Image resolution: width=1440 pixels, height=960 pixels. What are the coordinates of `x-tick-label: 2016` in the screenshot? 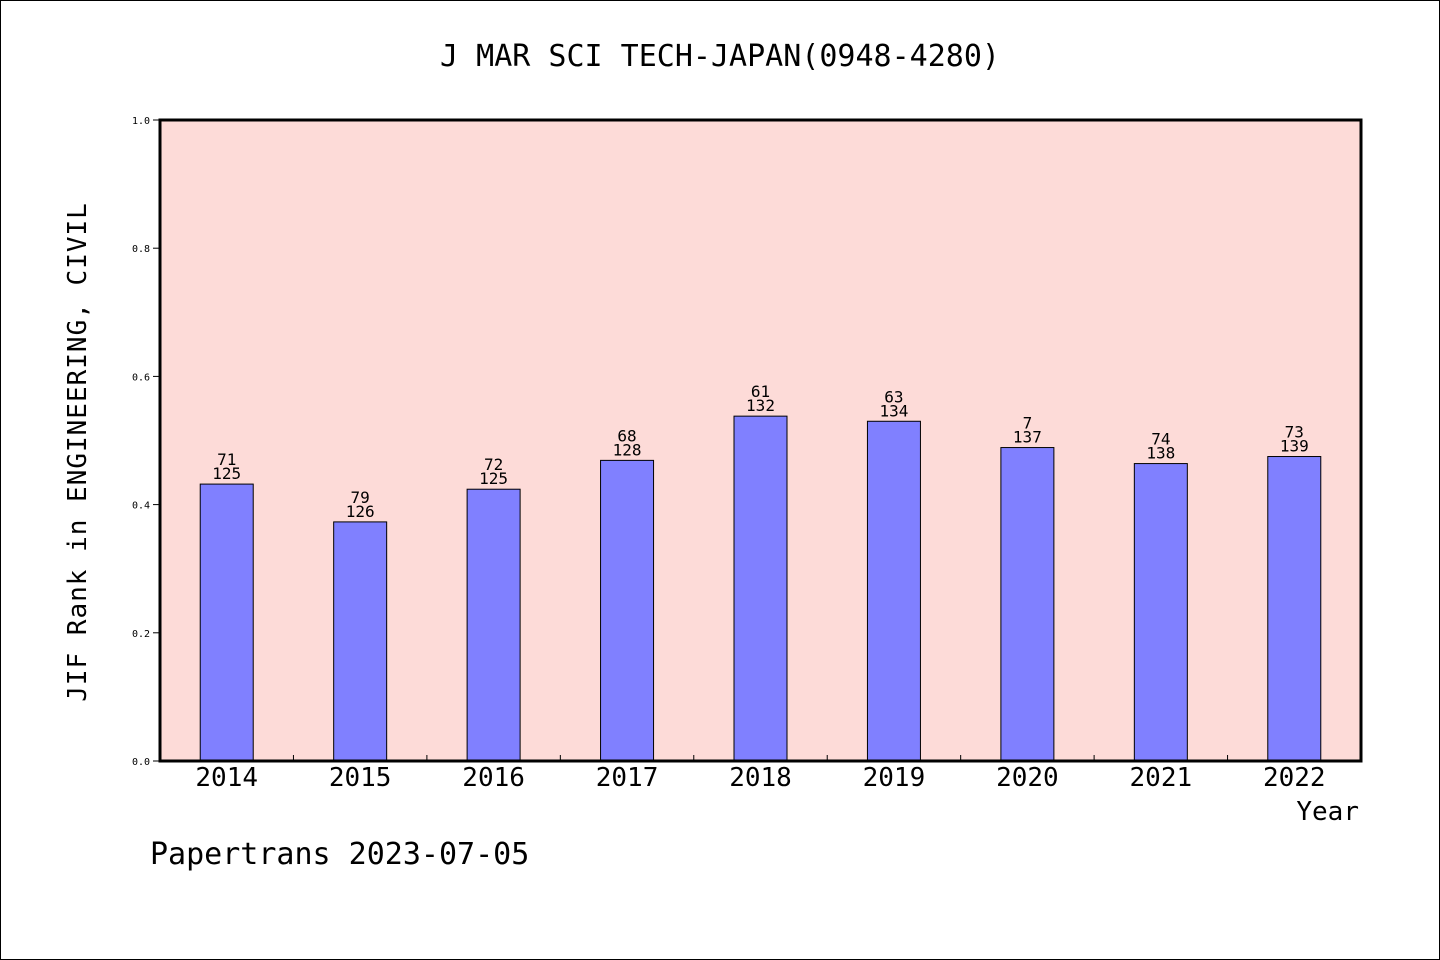 It's located at (493, 778).